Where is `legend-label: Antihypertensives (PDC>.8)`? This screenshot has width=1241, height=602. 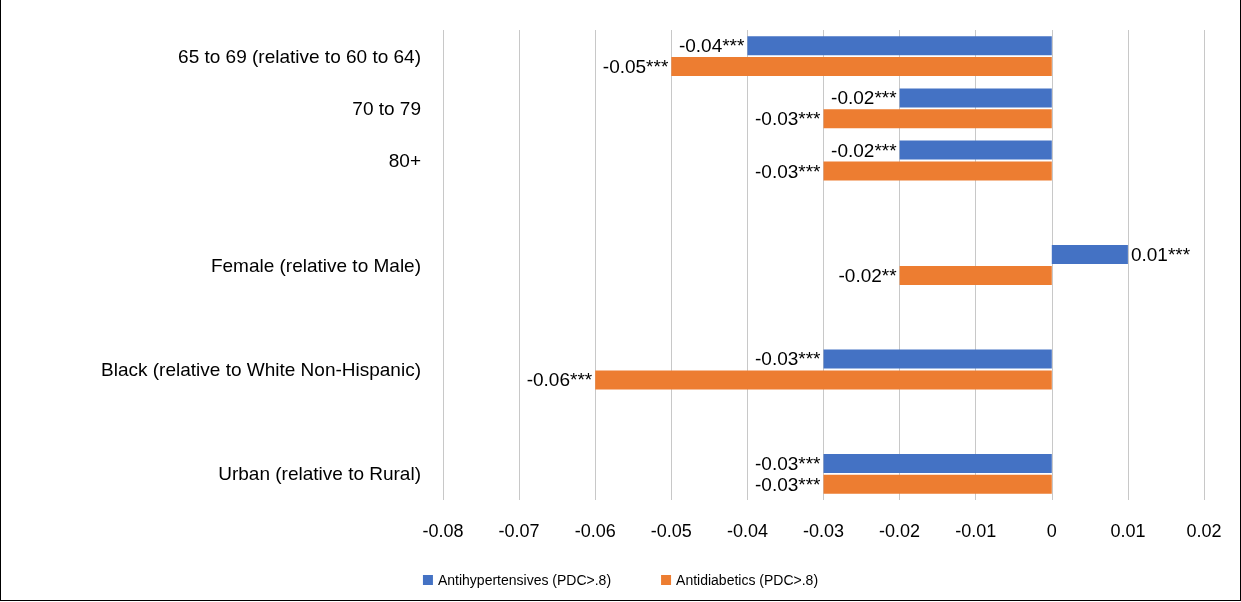 legend-label: Antihypertensives (PDC>.8) is located at coordinates (524, 580).